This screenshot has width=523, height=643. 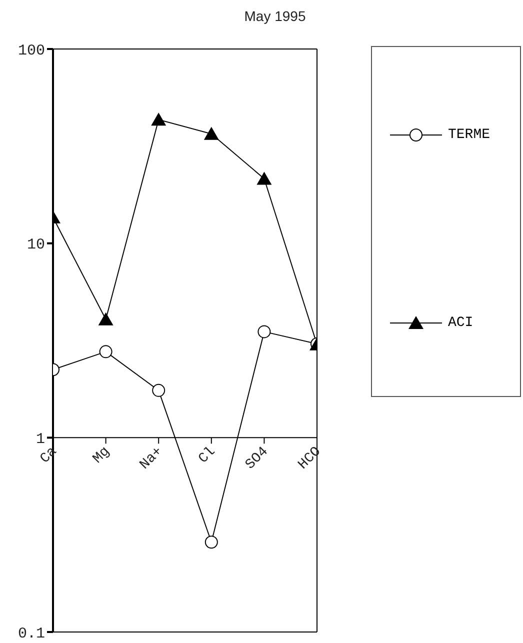 I want to click on x-tick-label: Cl, so click(x=207, y=456).